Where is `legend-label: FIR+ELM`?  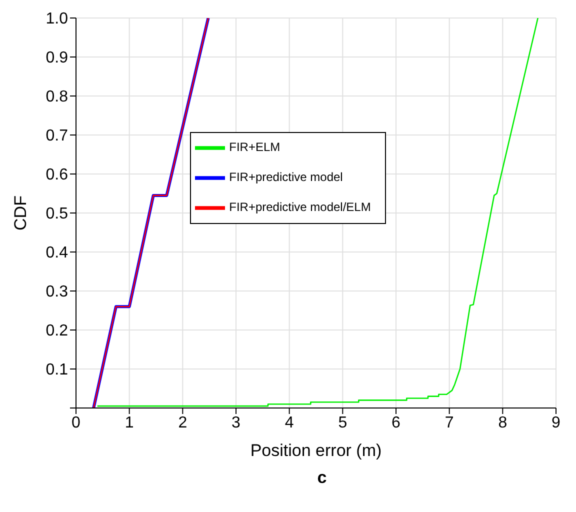
legend-label: FIR+ELM is located at coordinates (254, 147).